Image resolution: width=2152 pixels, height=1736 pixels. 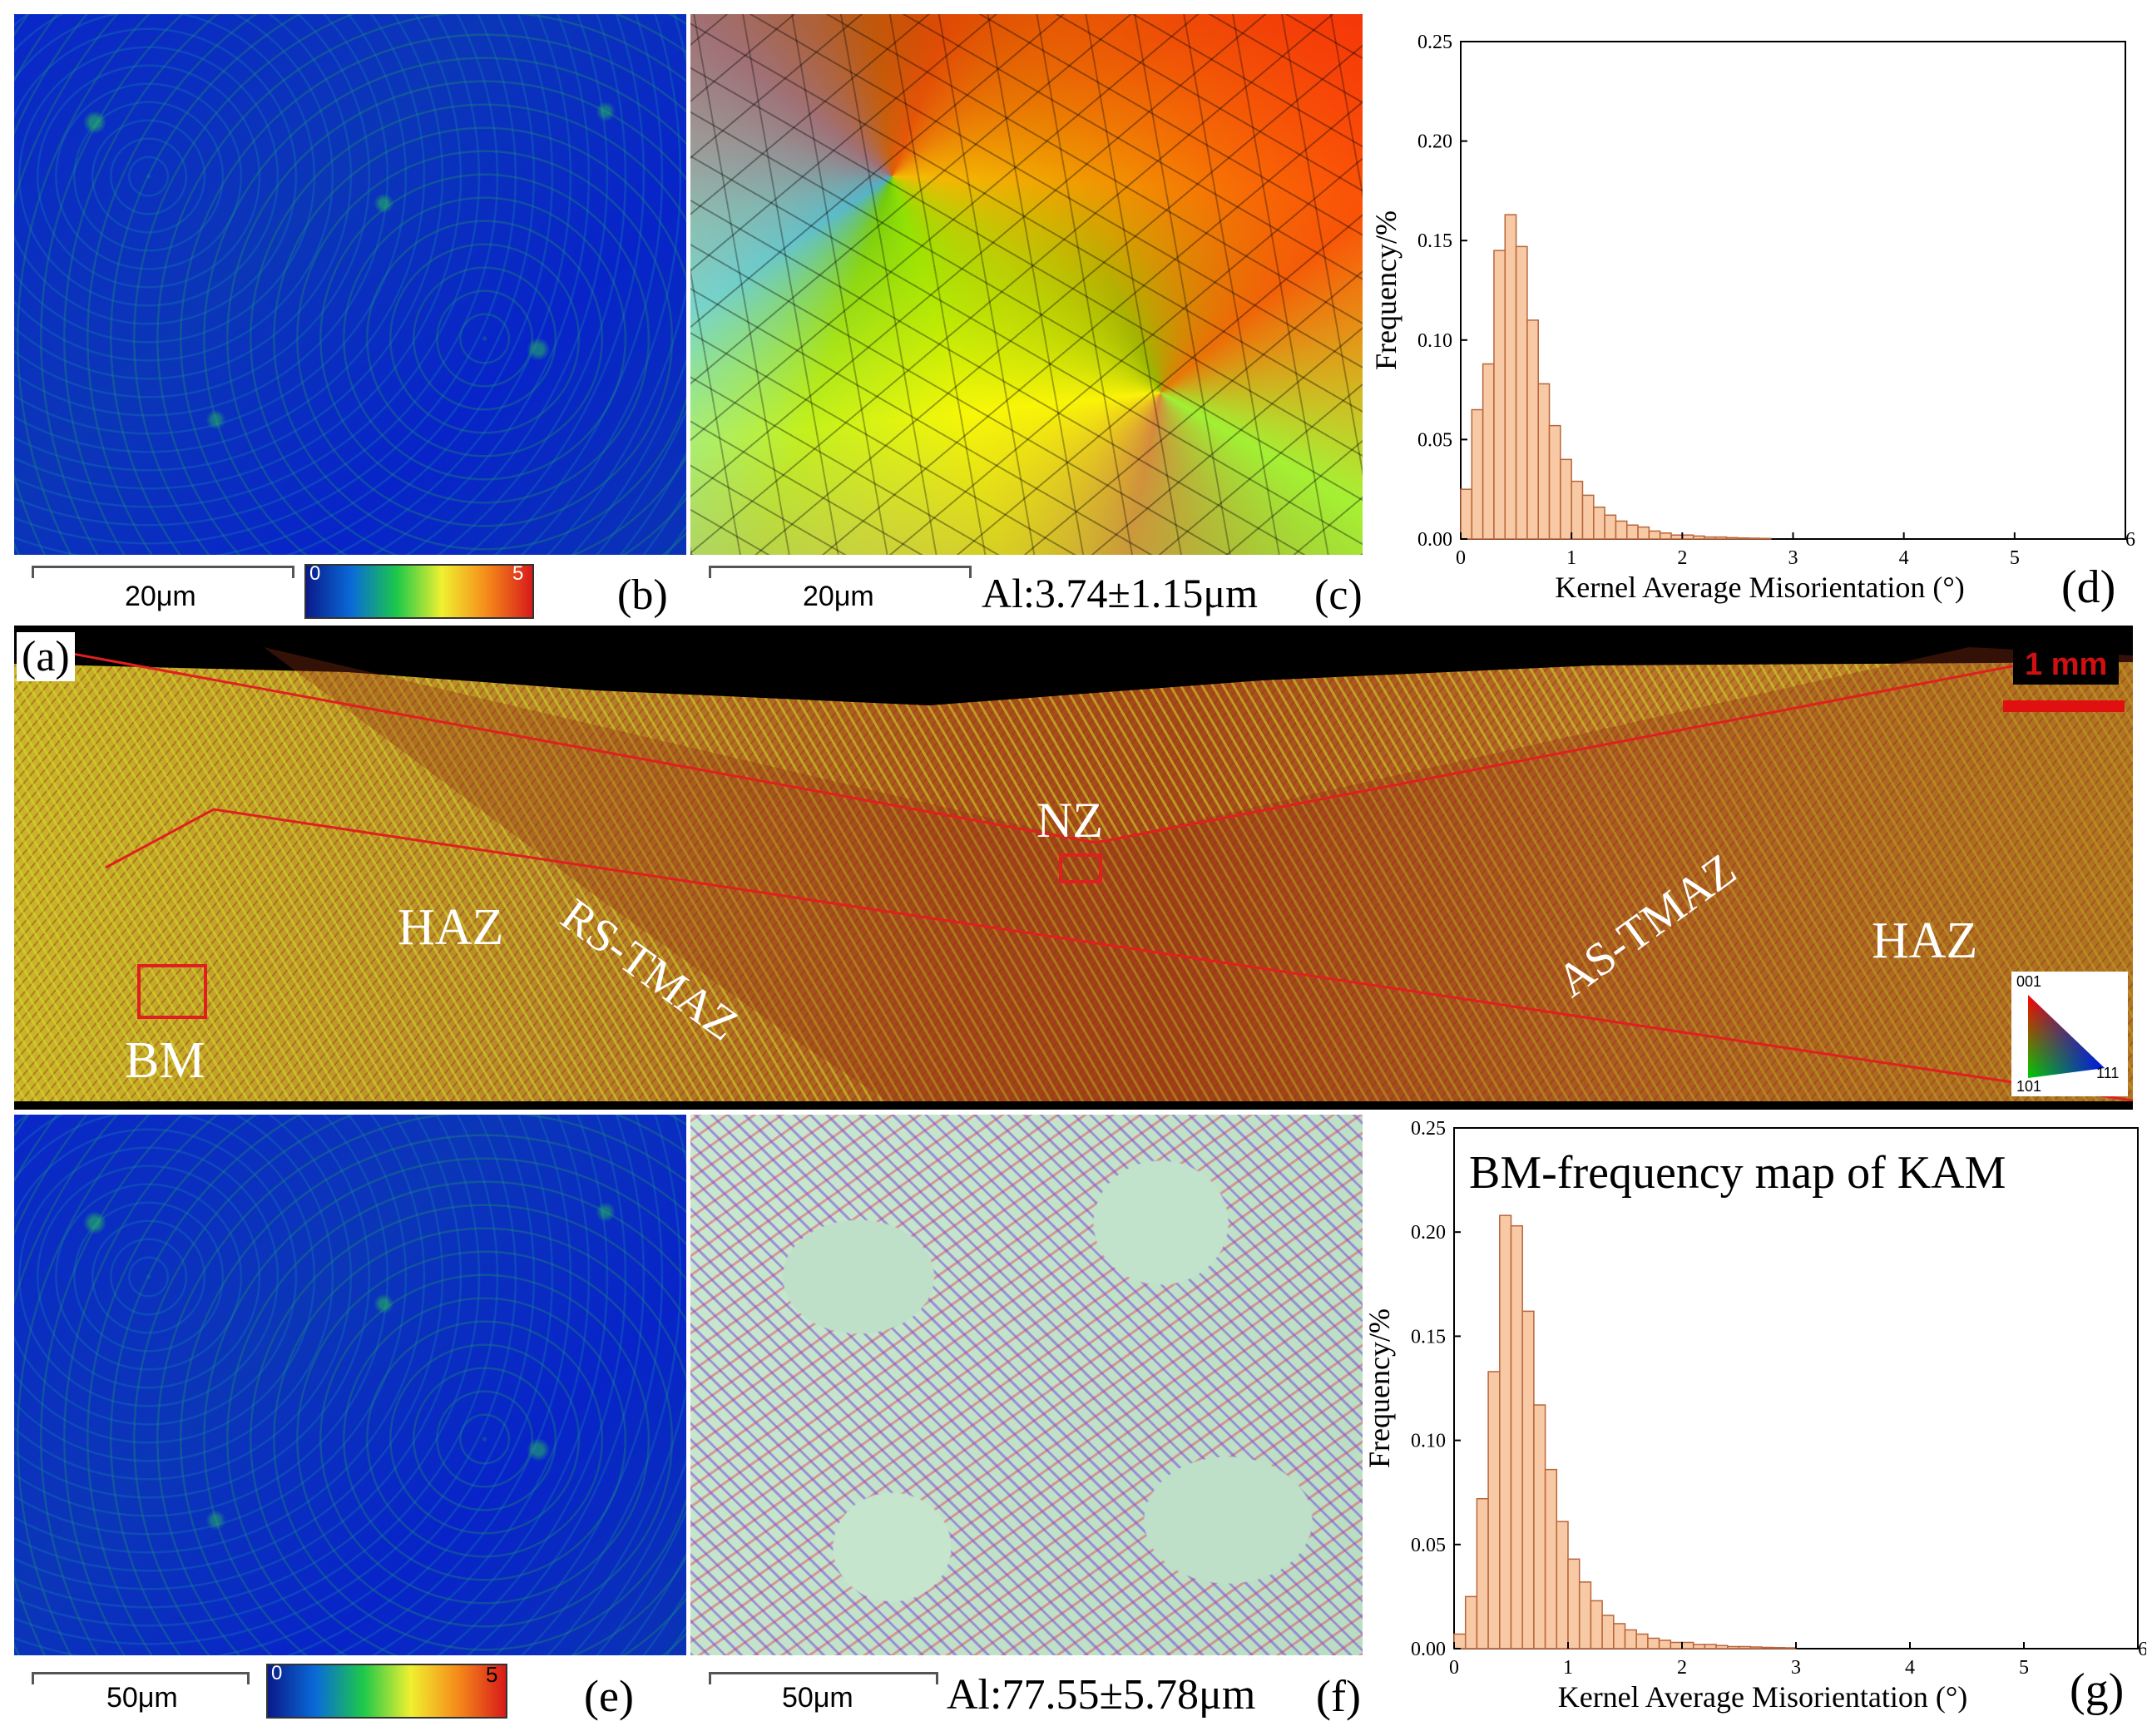 I want to click on nz-upper-boundary, so click(x=1073, y=746).